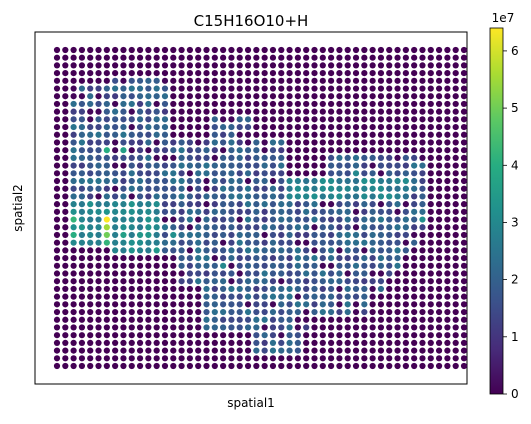  What do you see at coordinates (251, 403) in the screenshot?
I see `x-axis-label: spatial1` at bounding box center [251, 403].